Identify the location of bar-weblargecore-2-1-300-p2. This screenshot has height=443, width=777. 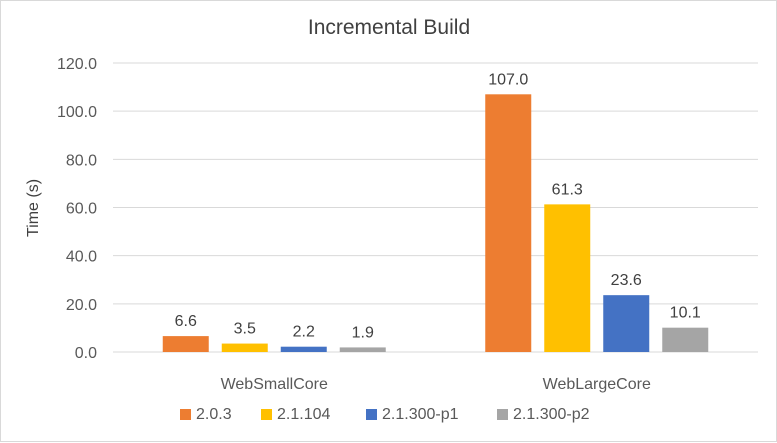
(685, 339).